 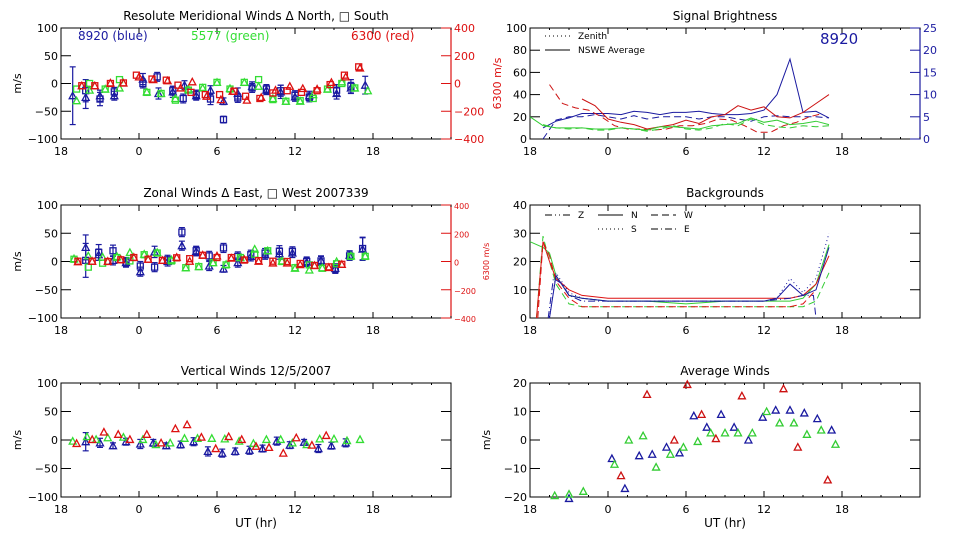 What do you see at coordinates (930, 50) in the screenshot?
I see `right-y-tick-label: 20` at bounding box center [930, 50].